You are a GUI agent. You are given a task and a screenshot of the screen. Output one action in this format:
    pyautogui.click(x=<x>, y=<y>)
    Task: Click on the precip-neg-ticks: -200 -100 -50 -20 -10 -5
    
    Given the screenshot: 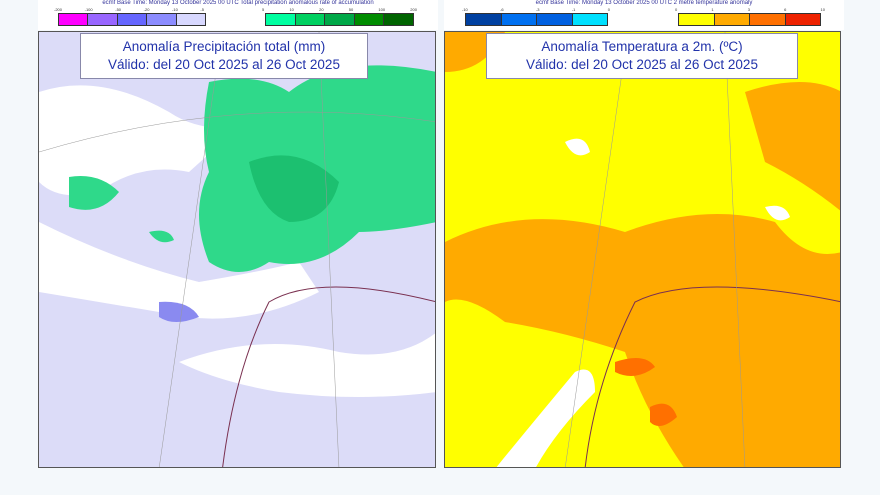 What is the action you would take?
    pyautogui.click(x=129, y=9)
    